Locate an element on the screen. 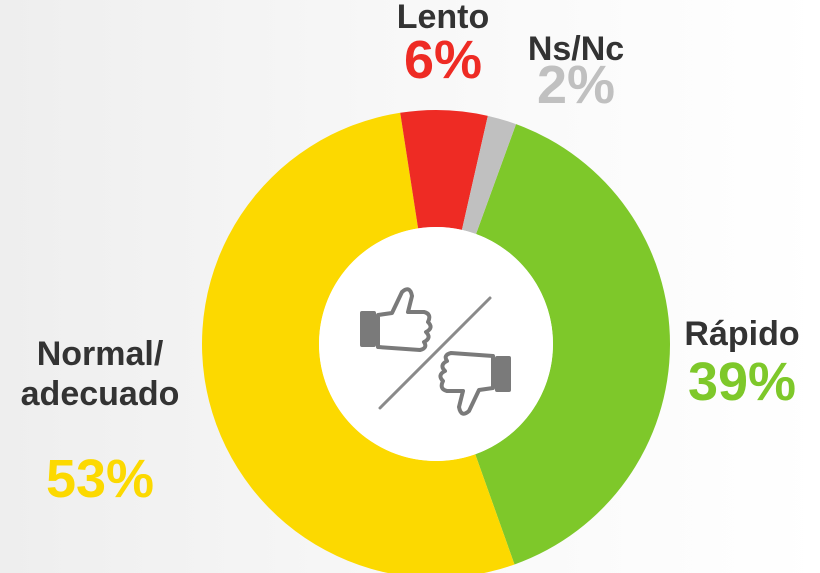 Image resolution: width=820 pixels, height=573 pixels. value-label: 53% is located at coordinates (100, 479).